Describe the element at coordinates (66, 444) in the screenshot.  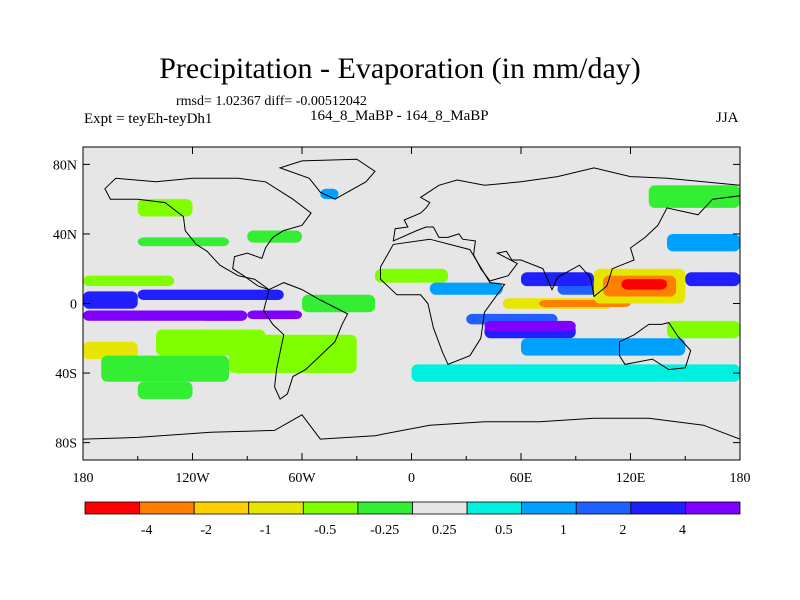
I see `y-tick-label: 80S` at that location.